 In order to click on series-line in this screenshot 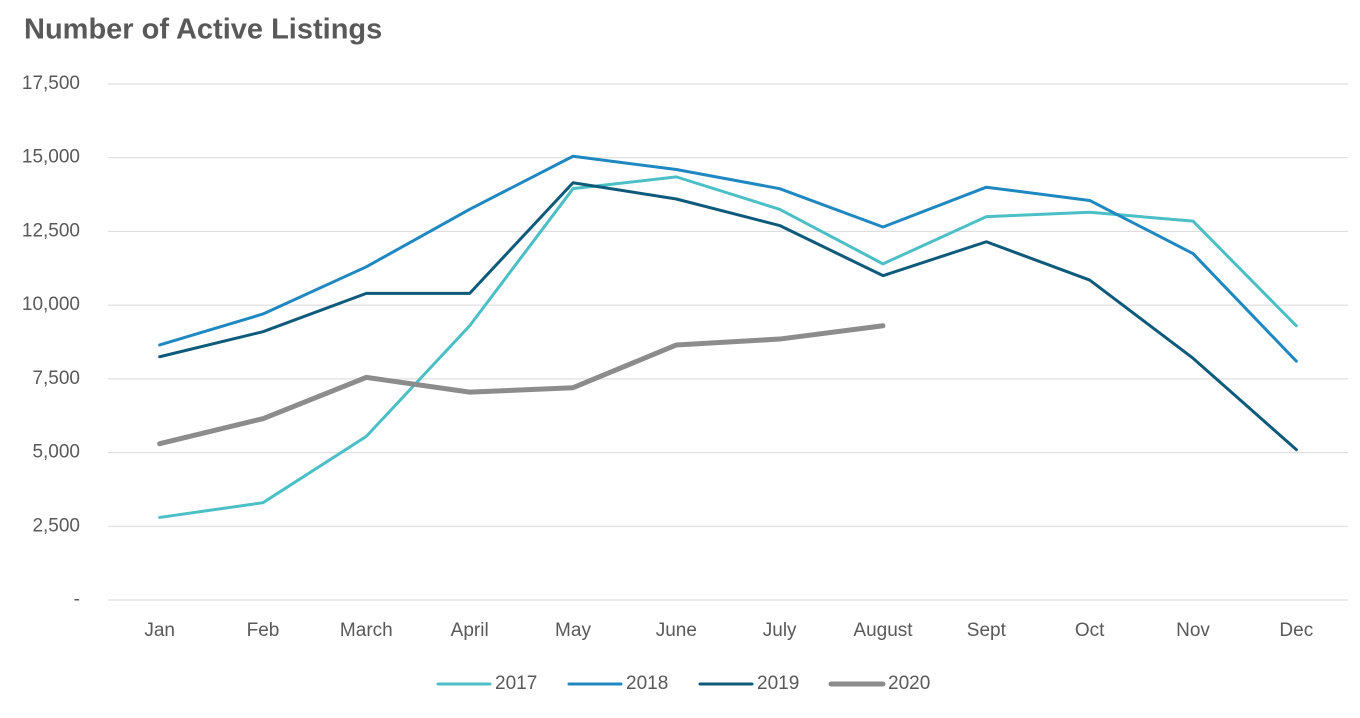, I will do `click(521, 385)`.